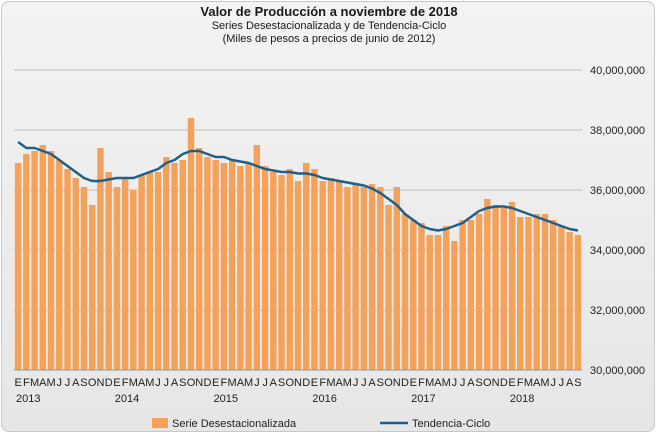 The width and height of the screenshot is (658, 435). I want to click on y-tick-label: 30,000,000, so click(617, 371).